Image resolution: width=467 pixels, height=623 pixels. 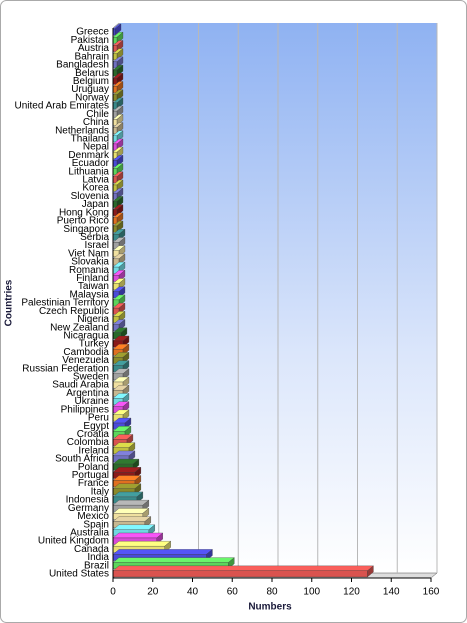 What do you see at coordinates (93, 434) in the screenshot?
I see `y-tick-label: Croatia` at bounding box center [93, 434].